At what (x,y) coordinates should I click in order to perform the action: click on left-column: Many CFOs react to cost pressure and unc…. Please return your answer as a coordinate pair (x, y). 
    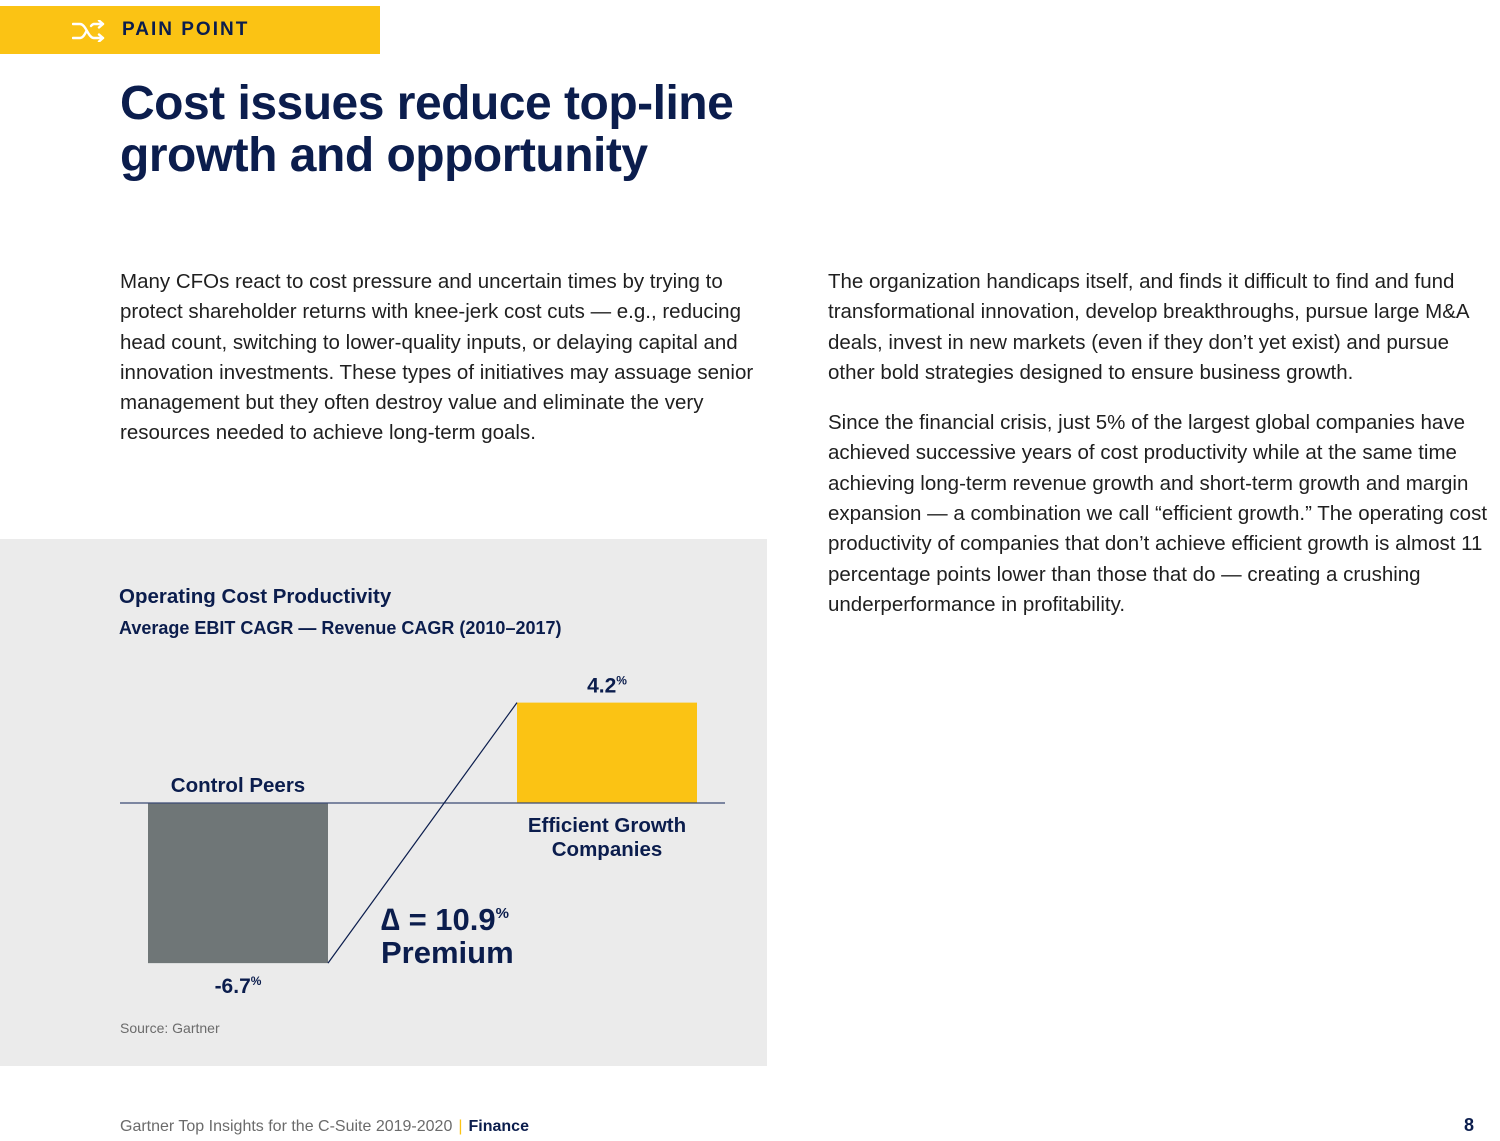
    Looking at the image, I should click on (445, 368).